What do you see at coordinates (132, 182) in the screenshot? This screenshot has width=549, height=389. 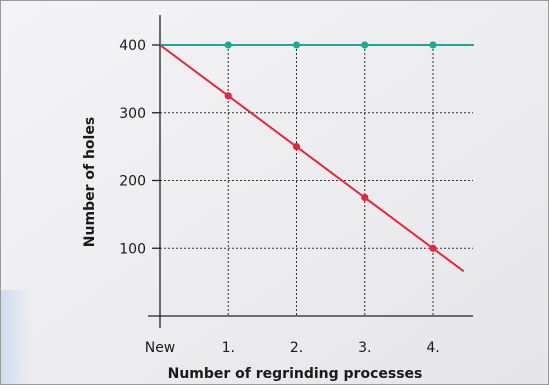 I see `y-tick-label: 200` at bounding box center [132, 182].